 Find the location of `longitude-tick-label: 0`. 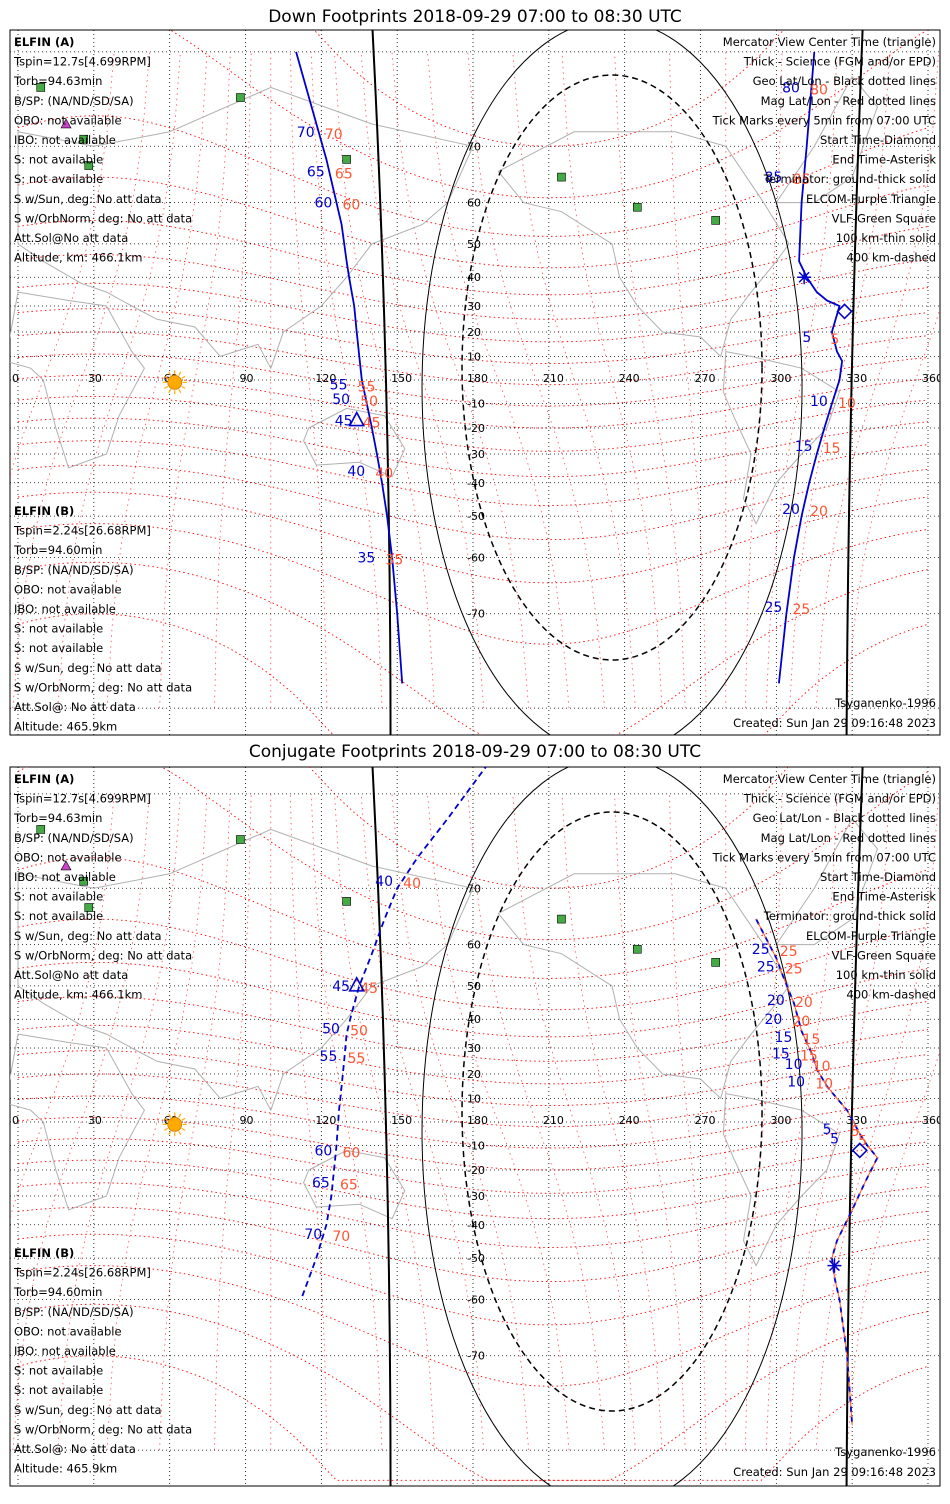

longitude-tick-label: 0 is located at coordinates (15, 1120).